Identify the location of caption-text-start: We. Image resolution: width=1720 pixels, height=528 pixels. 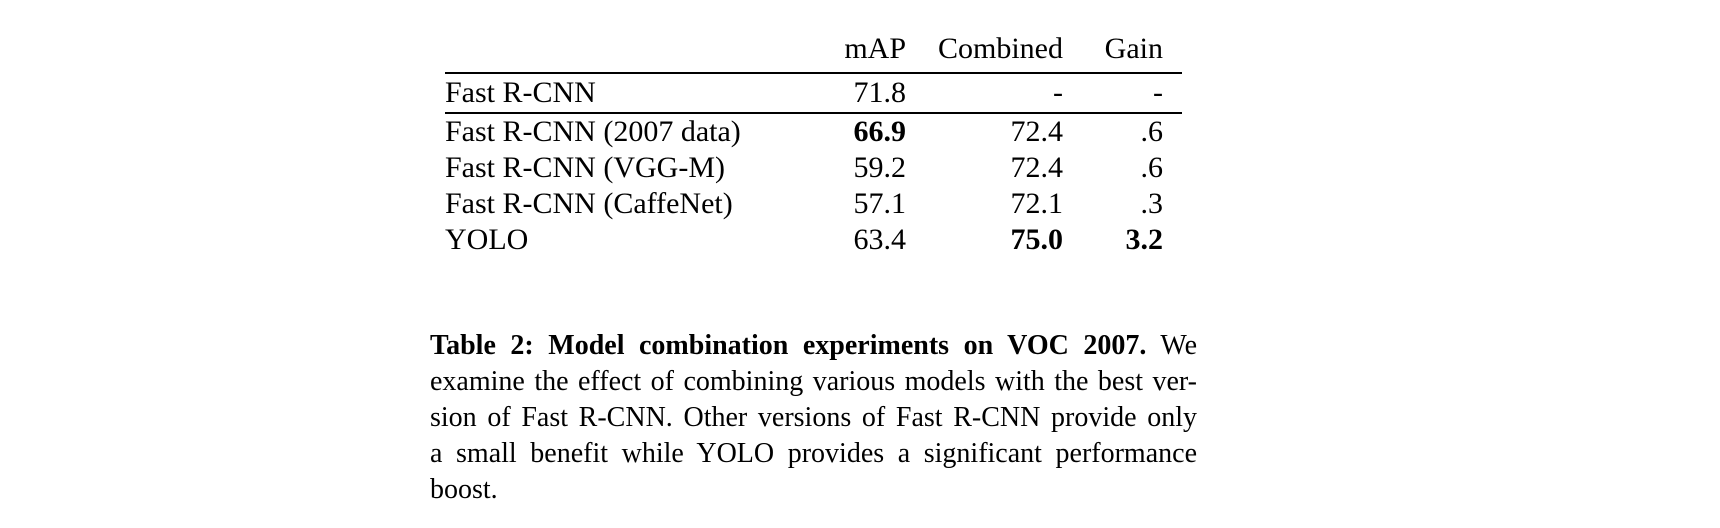
(1179, 345).